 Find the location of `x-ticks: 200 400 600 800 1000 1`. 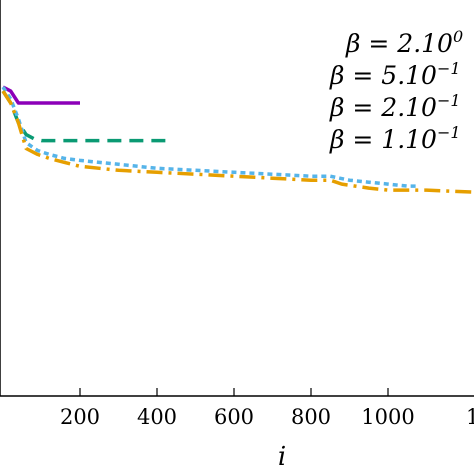

x-ticks: 200 400 600 800 1000 1 is located at coordinates (267, 408).